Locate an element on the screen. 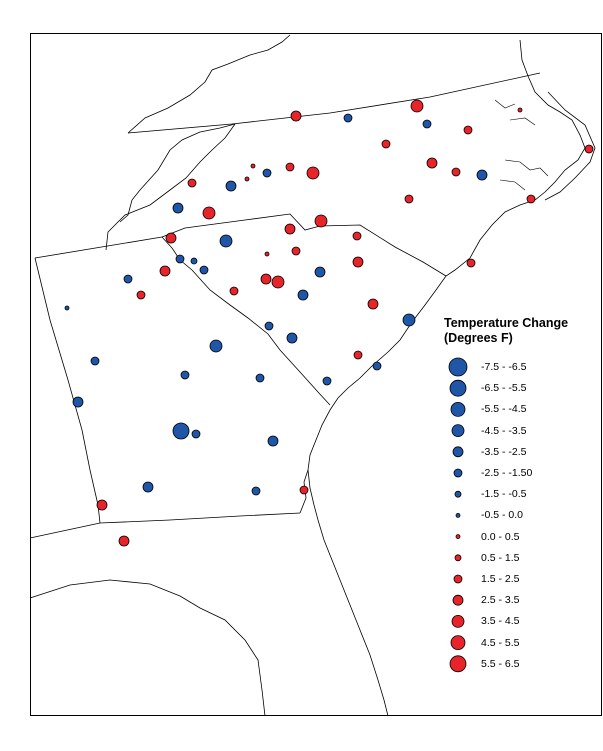  legend-symbols is located at coordinates (458, 515).